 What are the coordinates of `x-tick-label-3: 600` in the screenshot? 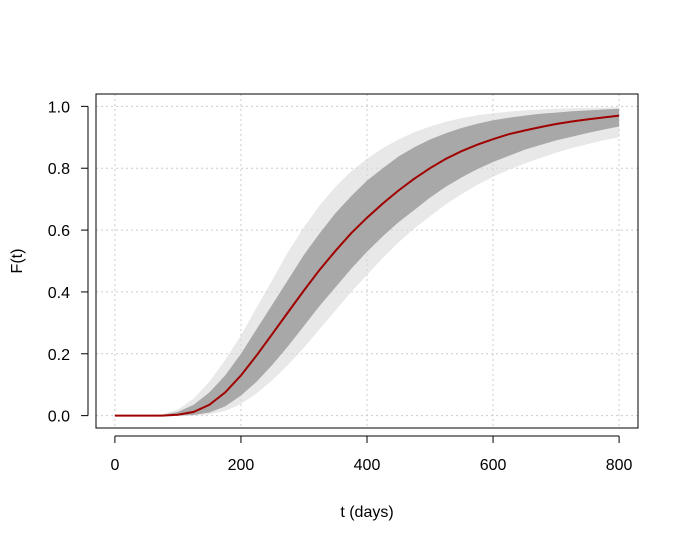 It's located at (493, 465).